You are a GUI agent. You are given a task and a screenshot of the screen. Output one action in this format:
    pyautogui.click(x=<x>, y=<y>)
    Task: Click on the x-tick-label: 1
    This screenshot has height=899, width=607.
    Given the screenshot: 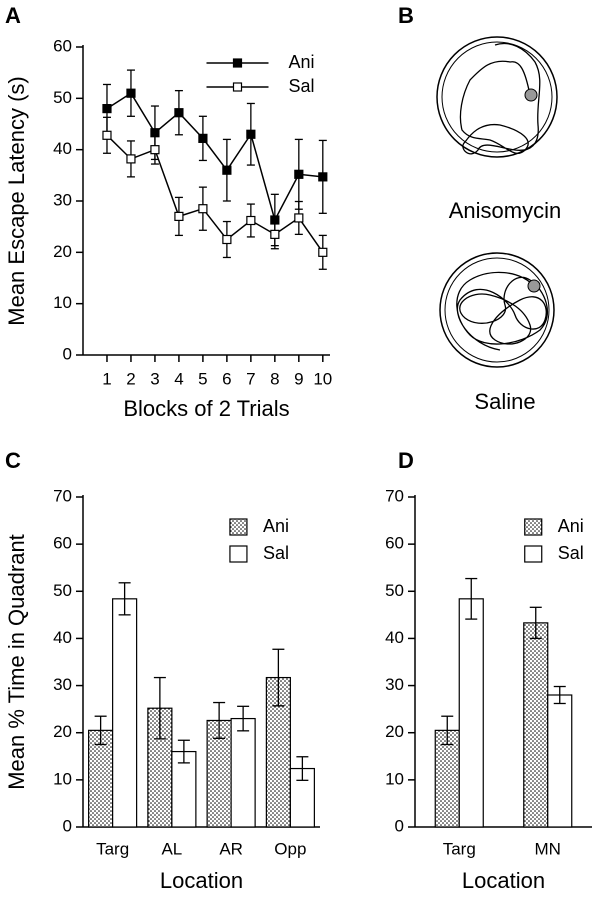 What is the action you would take?
    pyautogui.click(x=106, y=378)
    